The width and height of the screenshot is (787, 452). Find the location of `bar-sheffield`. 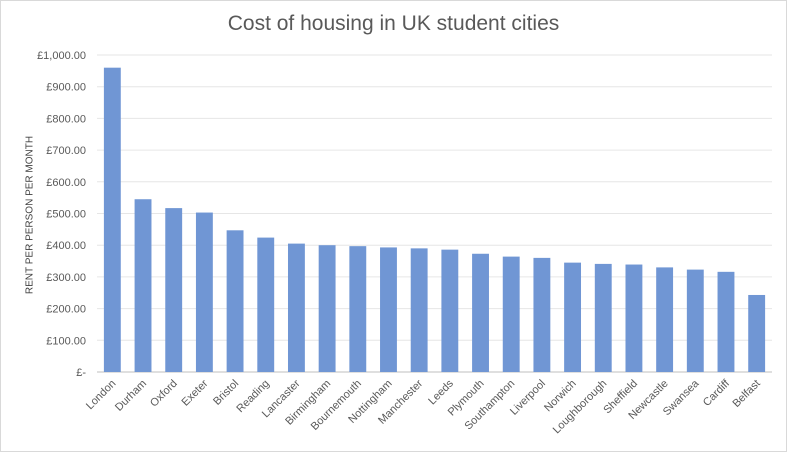

bar-sheffield is located at coordinates (634, 318).